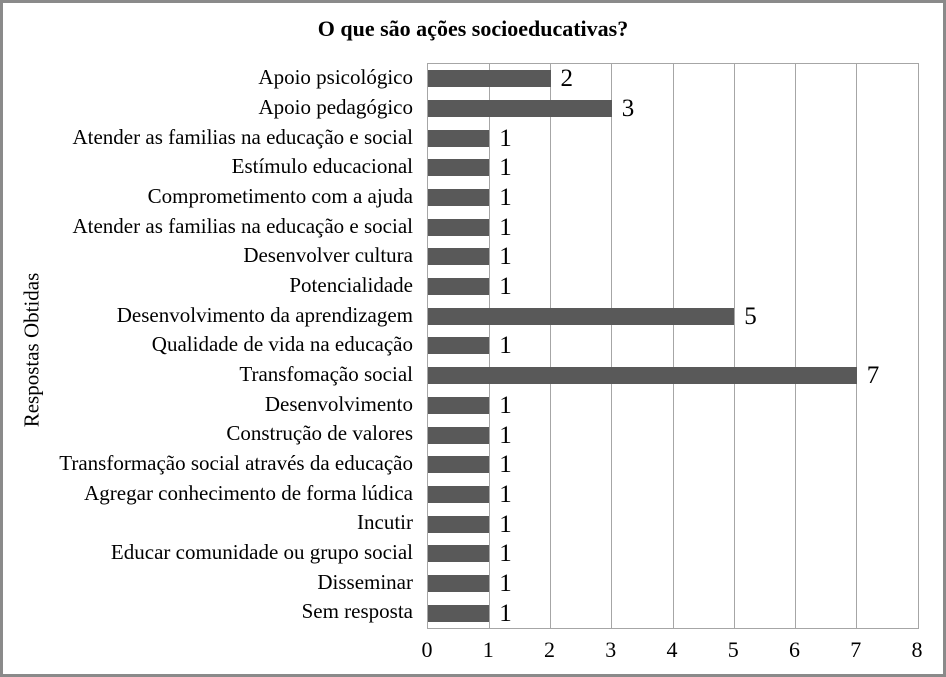  What do you see at coordinates (611, 649) in the screenshot?
I see `x-tick-label: 3` at bounding box center [611, 649].